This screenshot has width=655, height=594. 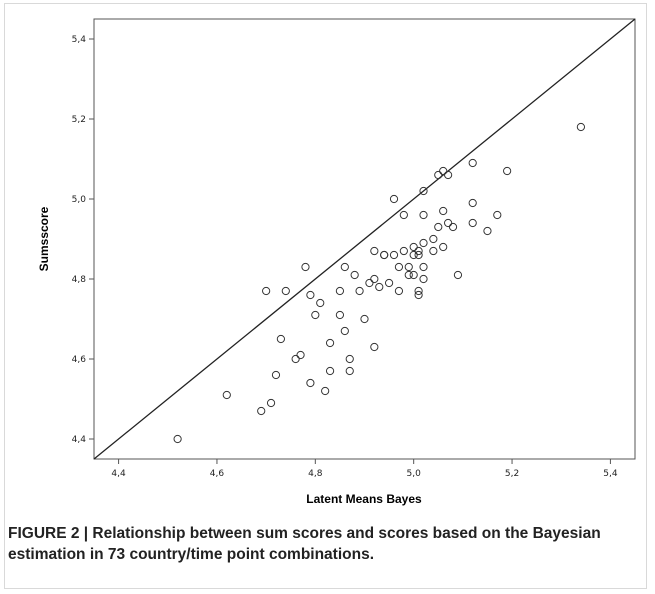 I want to click on x-axis-ticks: 4,4 4,6 4,8 5,0 5,2 5,4, so click(x=364, y=469).